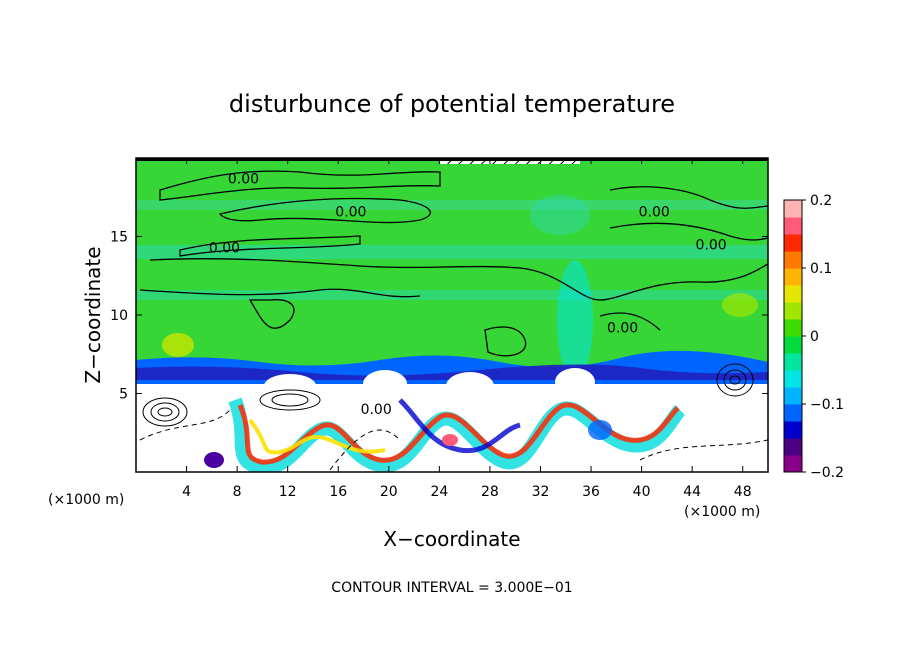  What do you see at coordinates (821, 201) in the screenshot?
I see `colorbar-tick-label: 0.2` at bounding box center [821, 201].